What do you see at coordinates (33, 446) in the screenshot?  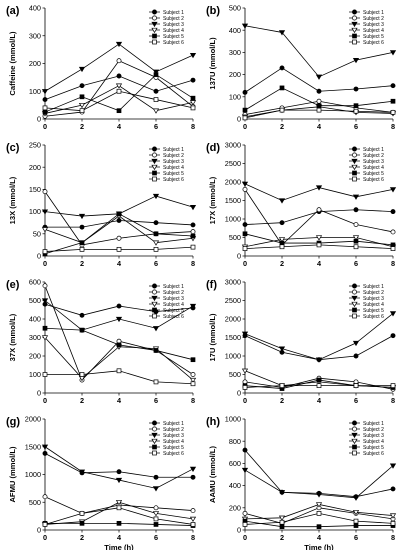 I see `y-tick-label: 1500` at bounding box center [33, 446].